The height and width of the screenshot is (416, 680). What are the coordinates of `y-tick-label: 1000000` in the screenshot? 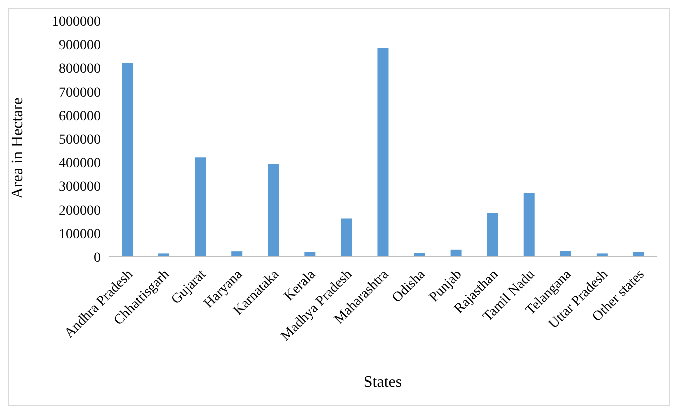 It's located at (76, 22).